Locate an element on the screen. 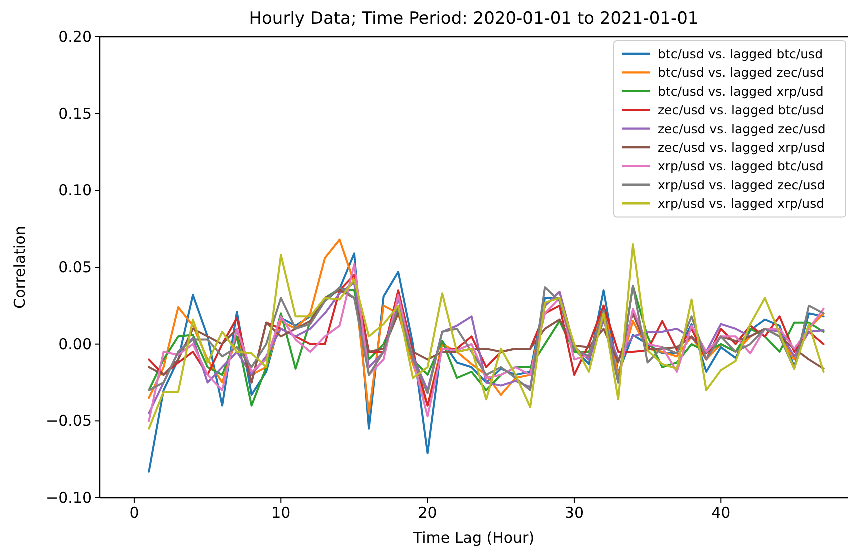 This screenshot has width=851, height=552. y-axis-title: Correlation is located at coordinates (20, 267).